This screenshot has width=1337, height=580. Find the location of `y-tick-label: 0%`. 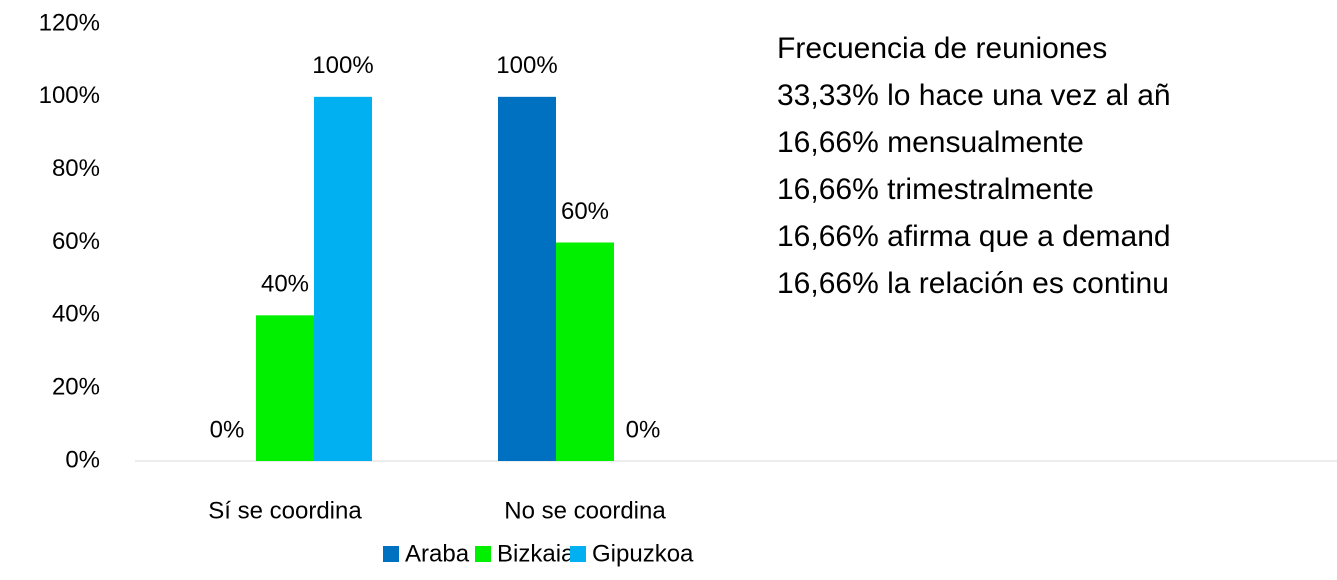

y-tick-label: 0% is located at coordinates (82, 459).